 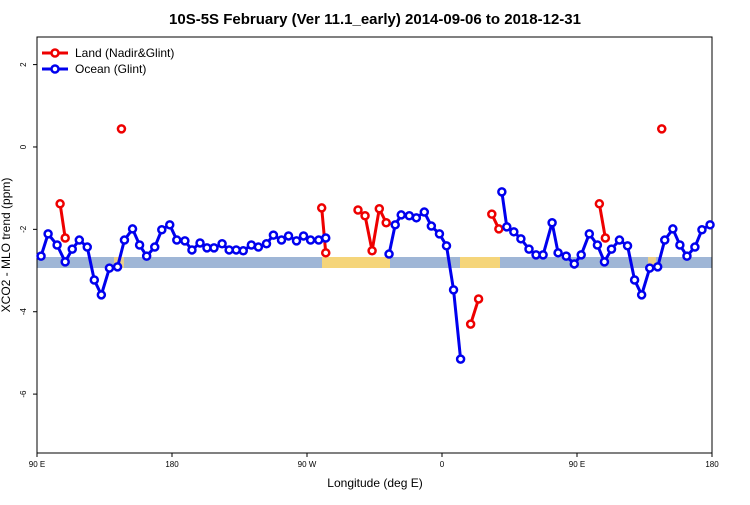 What do you see at coordinates (23, 64) in the screenshot?
I see `y-tick-label: 2` at bounding box center [23, 64].